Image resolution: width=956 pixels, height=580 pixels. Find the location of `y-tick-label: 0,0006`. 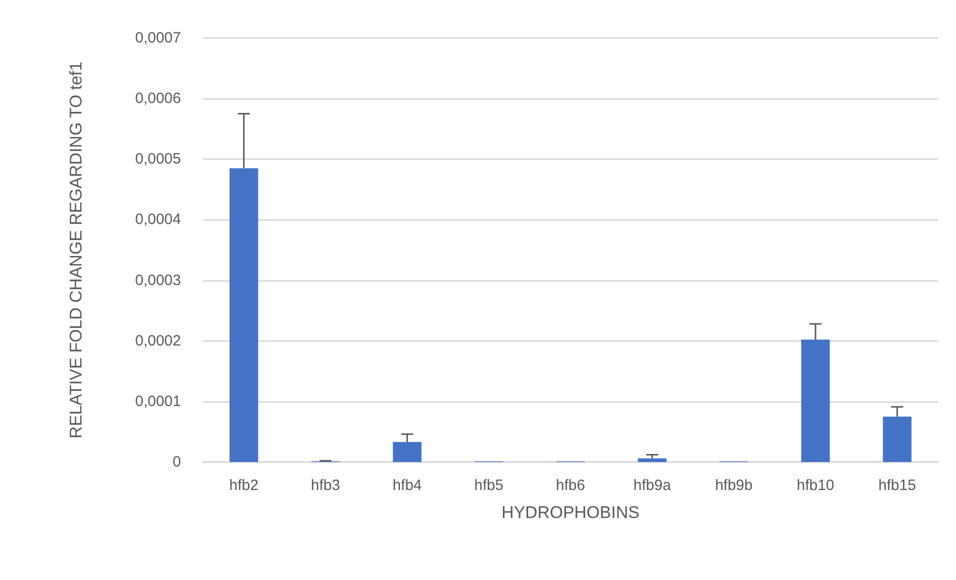

y-tick-label: 0,0006 is located at coordinates (158, 99).